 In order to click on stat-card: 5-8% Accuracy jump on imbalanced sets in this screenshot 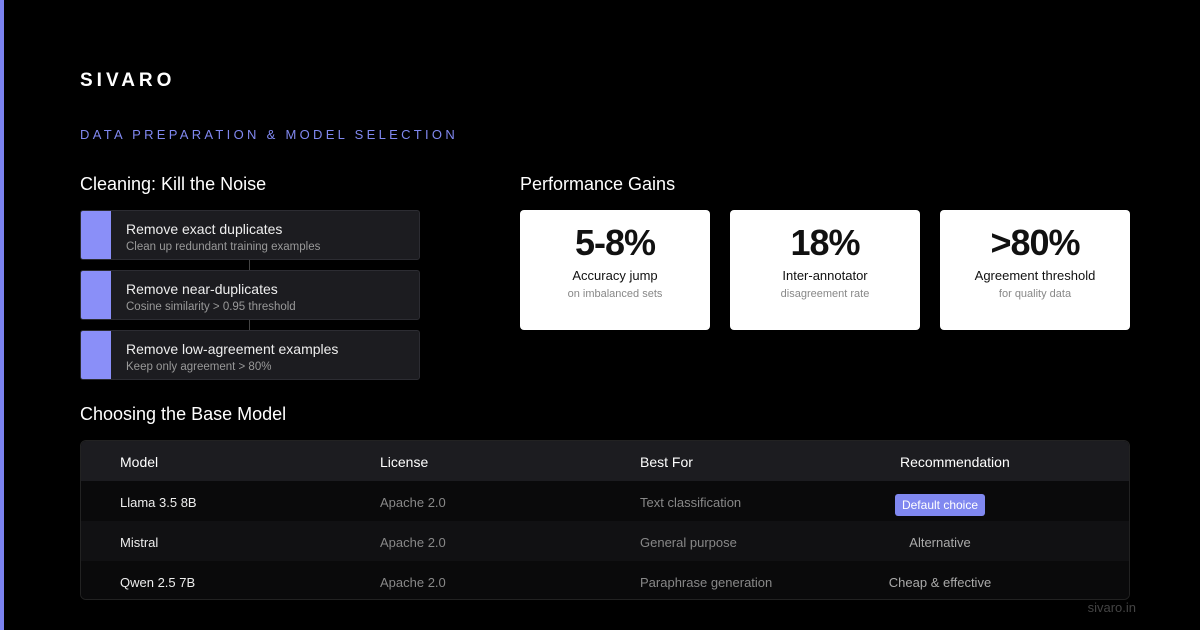, I will do `click(615, 270)`.